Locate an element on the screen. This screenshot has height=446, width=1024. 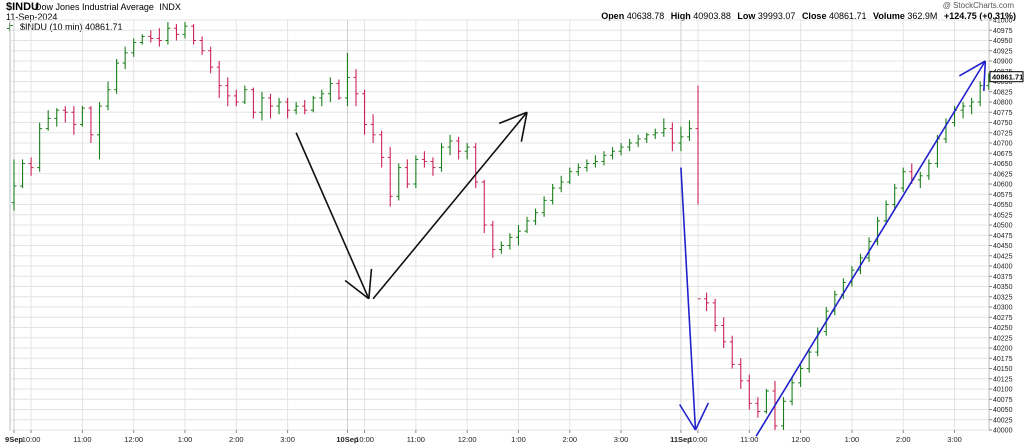
y-tick-label: 40575 is located at coordinates (1003, 195).